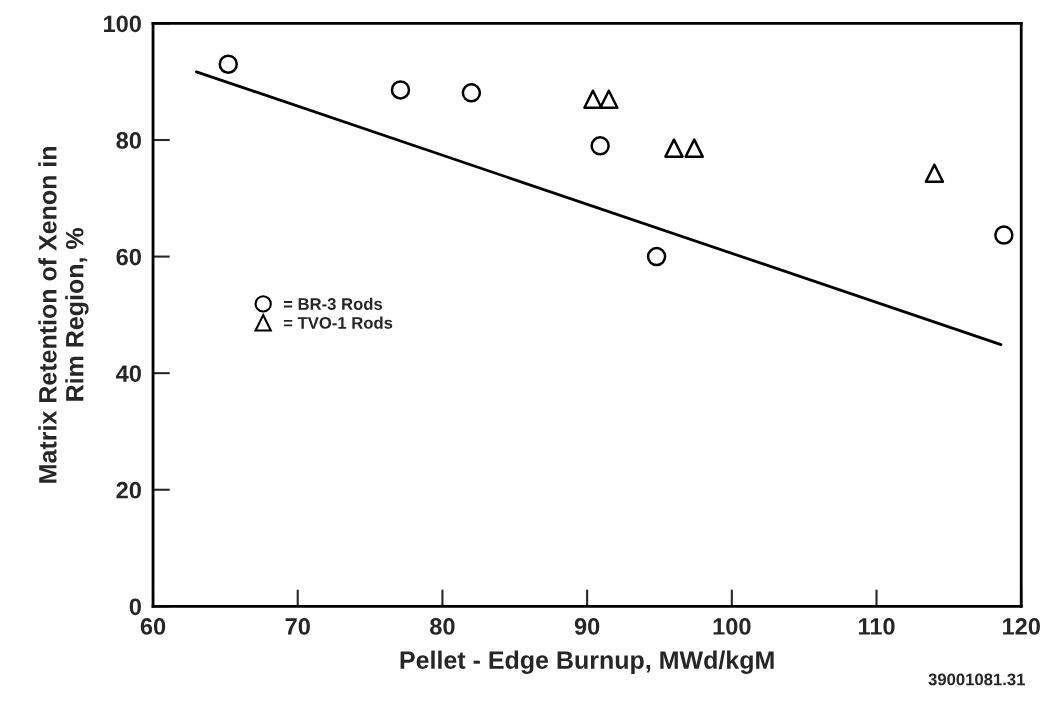 Image resolution: width=1041 pixels, height=710 pixels. I want to click on x-tick-label: 60, so click(153, 626).